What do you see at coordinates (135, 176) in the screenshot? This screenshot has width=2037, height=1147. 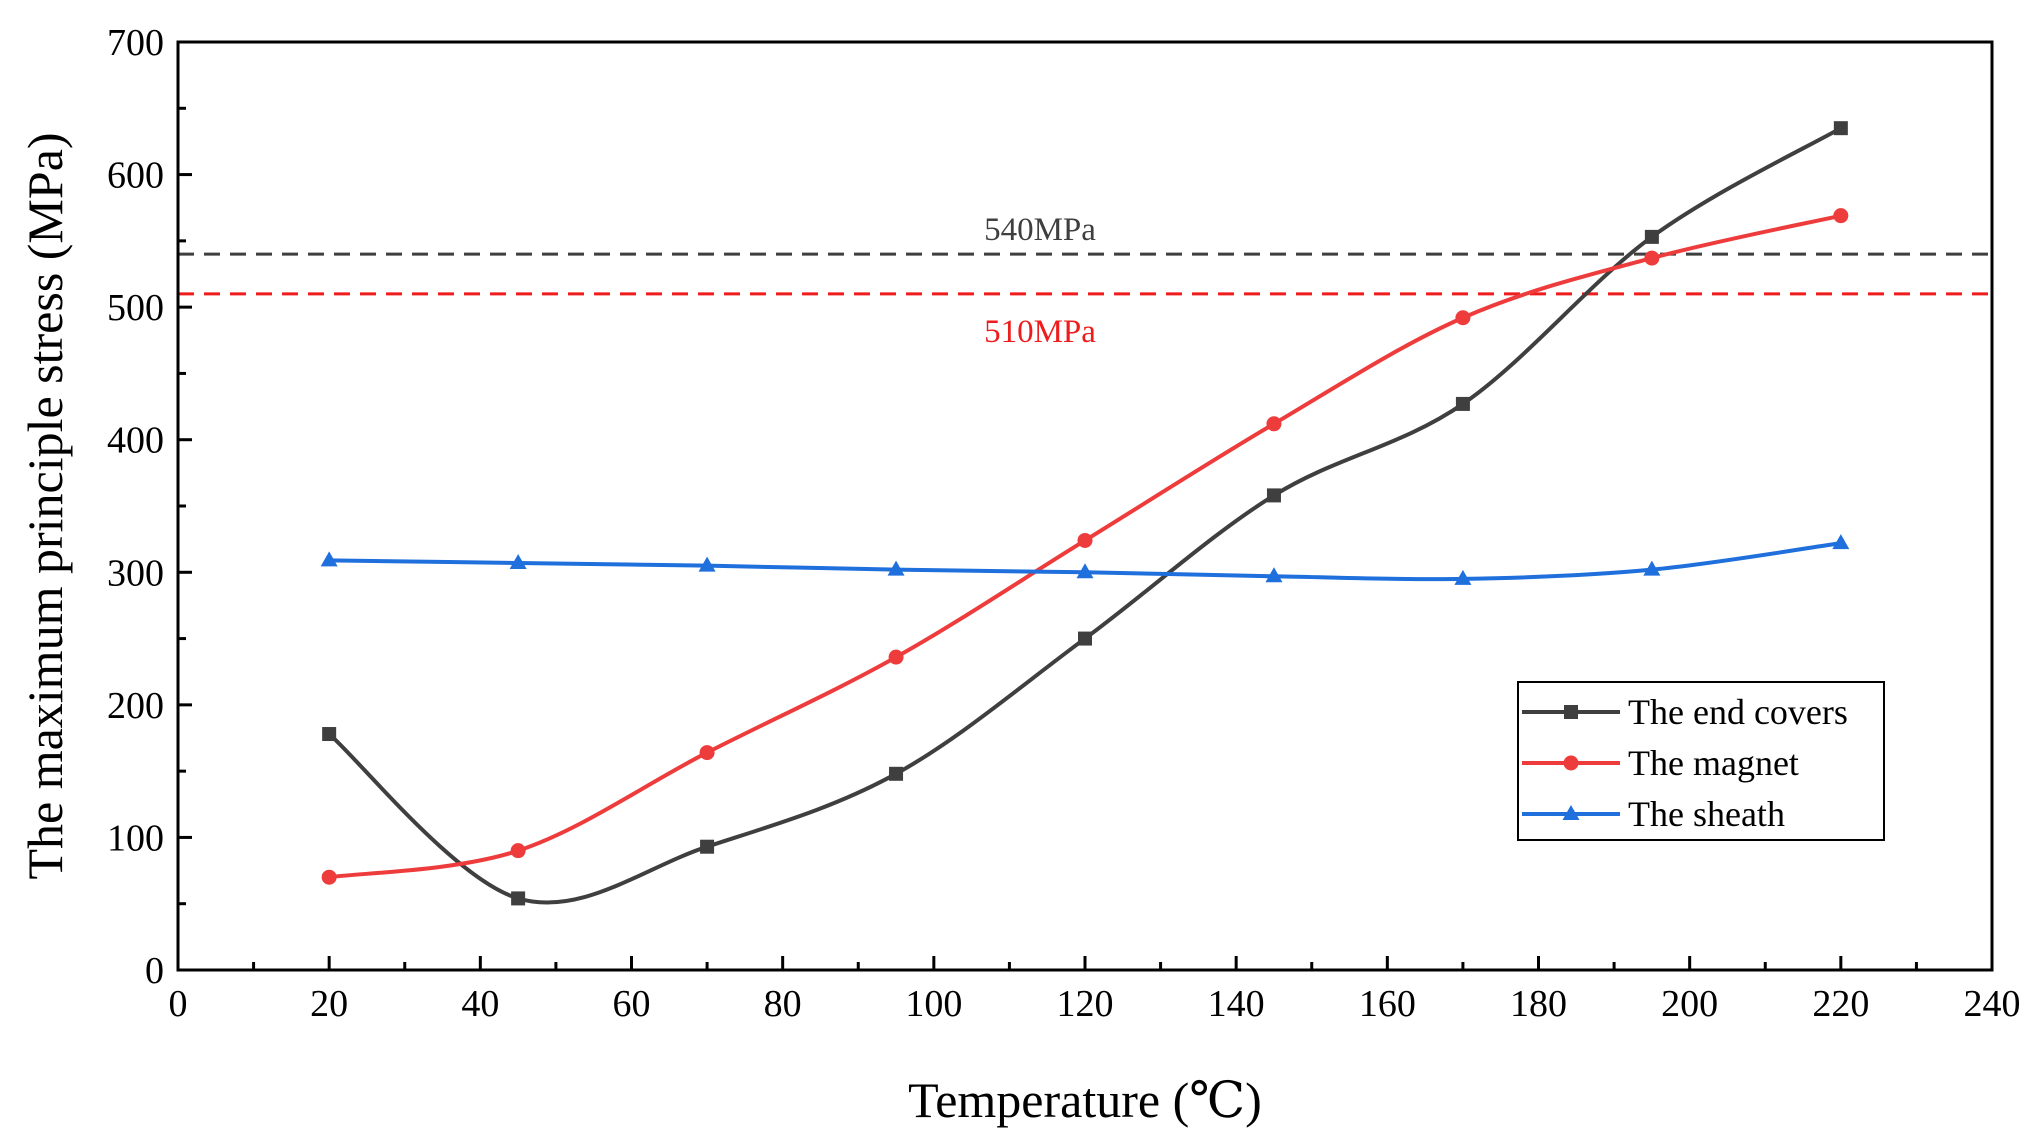 I see `y-tick-label: 600` at bounding box center [135, 176].